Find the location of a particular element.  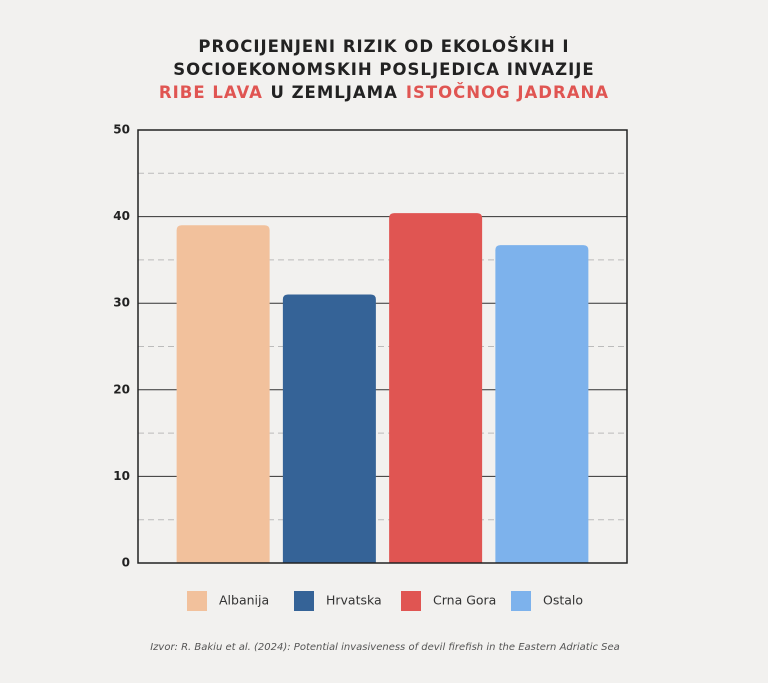

y-tick-label: 10 is located at coordinates (121, 476).